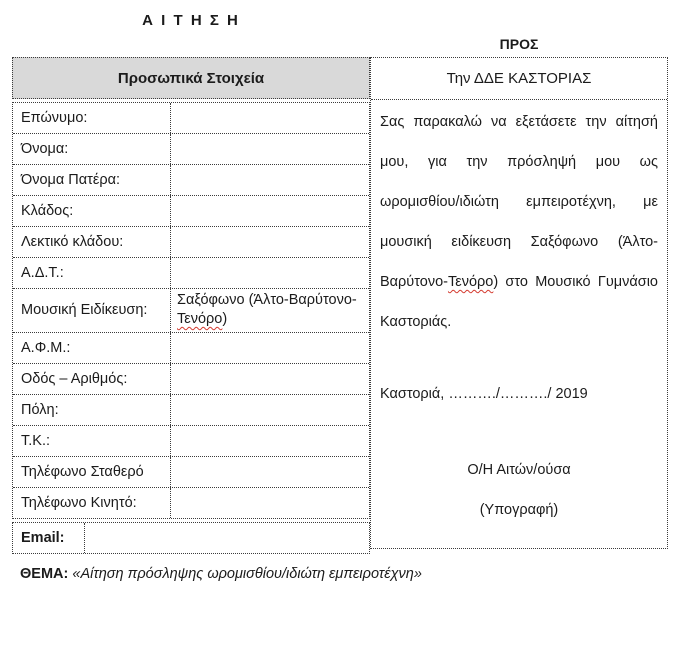 The width and height of the screenshot is (681, 647). I want to click on field-label: Κλάδος:, so click(92, 211).